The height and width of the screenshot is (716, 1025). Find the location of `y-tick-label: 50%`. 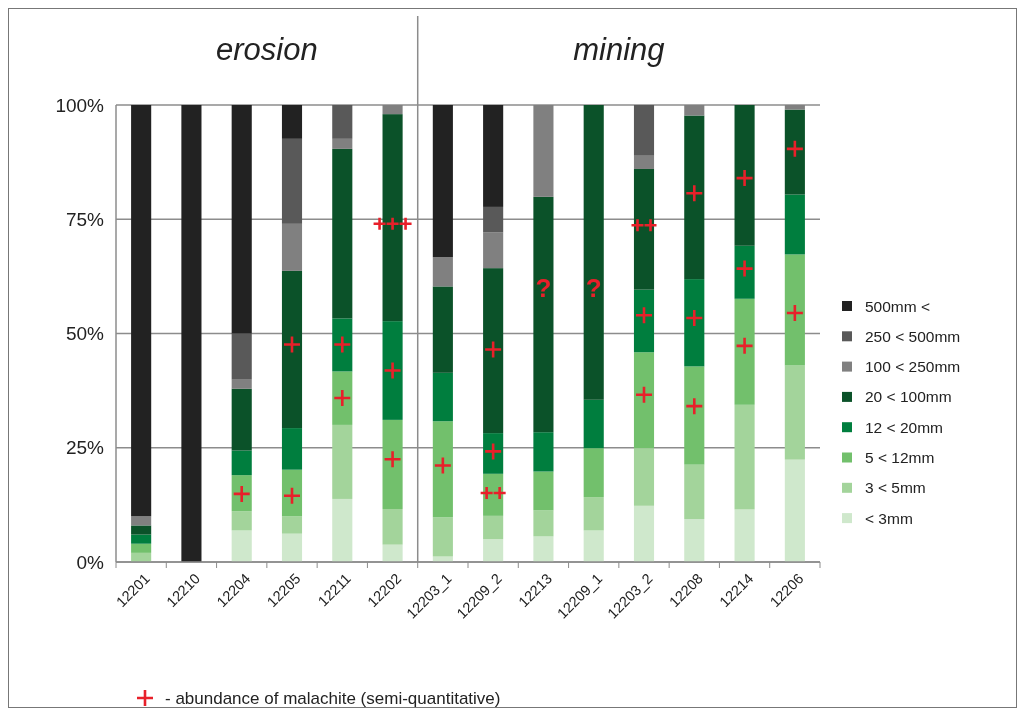

y-tick-label: 50% is located at coordinates (85, 333).